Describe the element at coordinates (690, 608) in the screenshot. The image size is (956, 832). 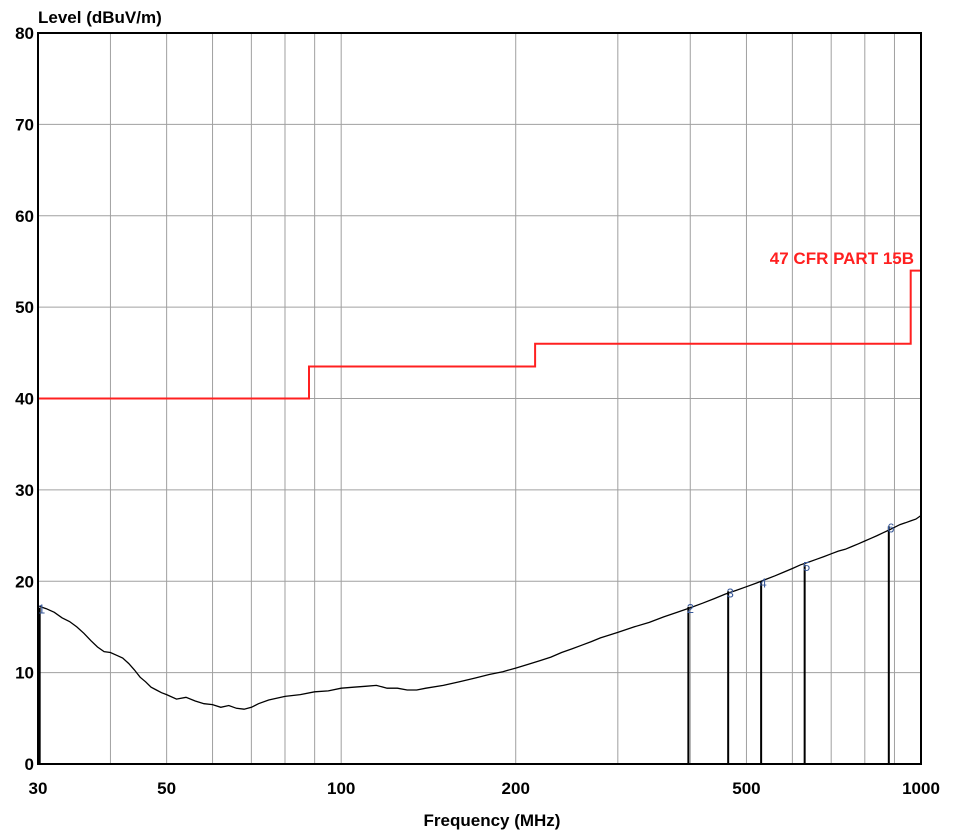
I see `peak-marker-label: 2` at that location.